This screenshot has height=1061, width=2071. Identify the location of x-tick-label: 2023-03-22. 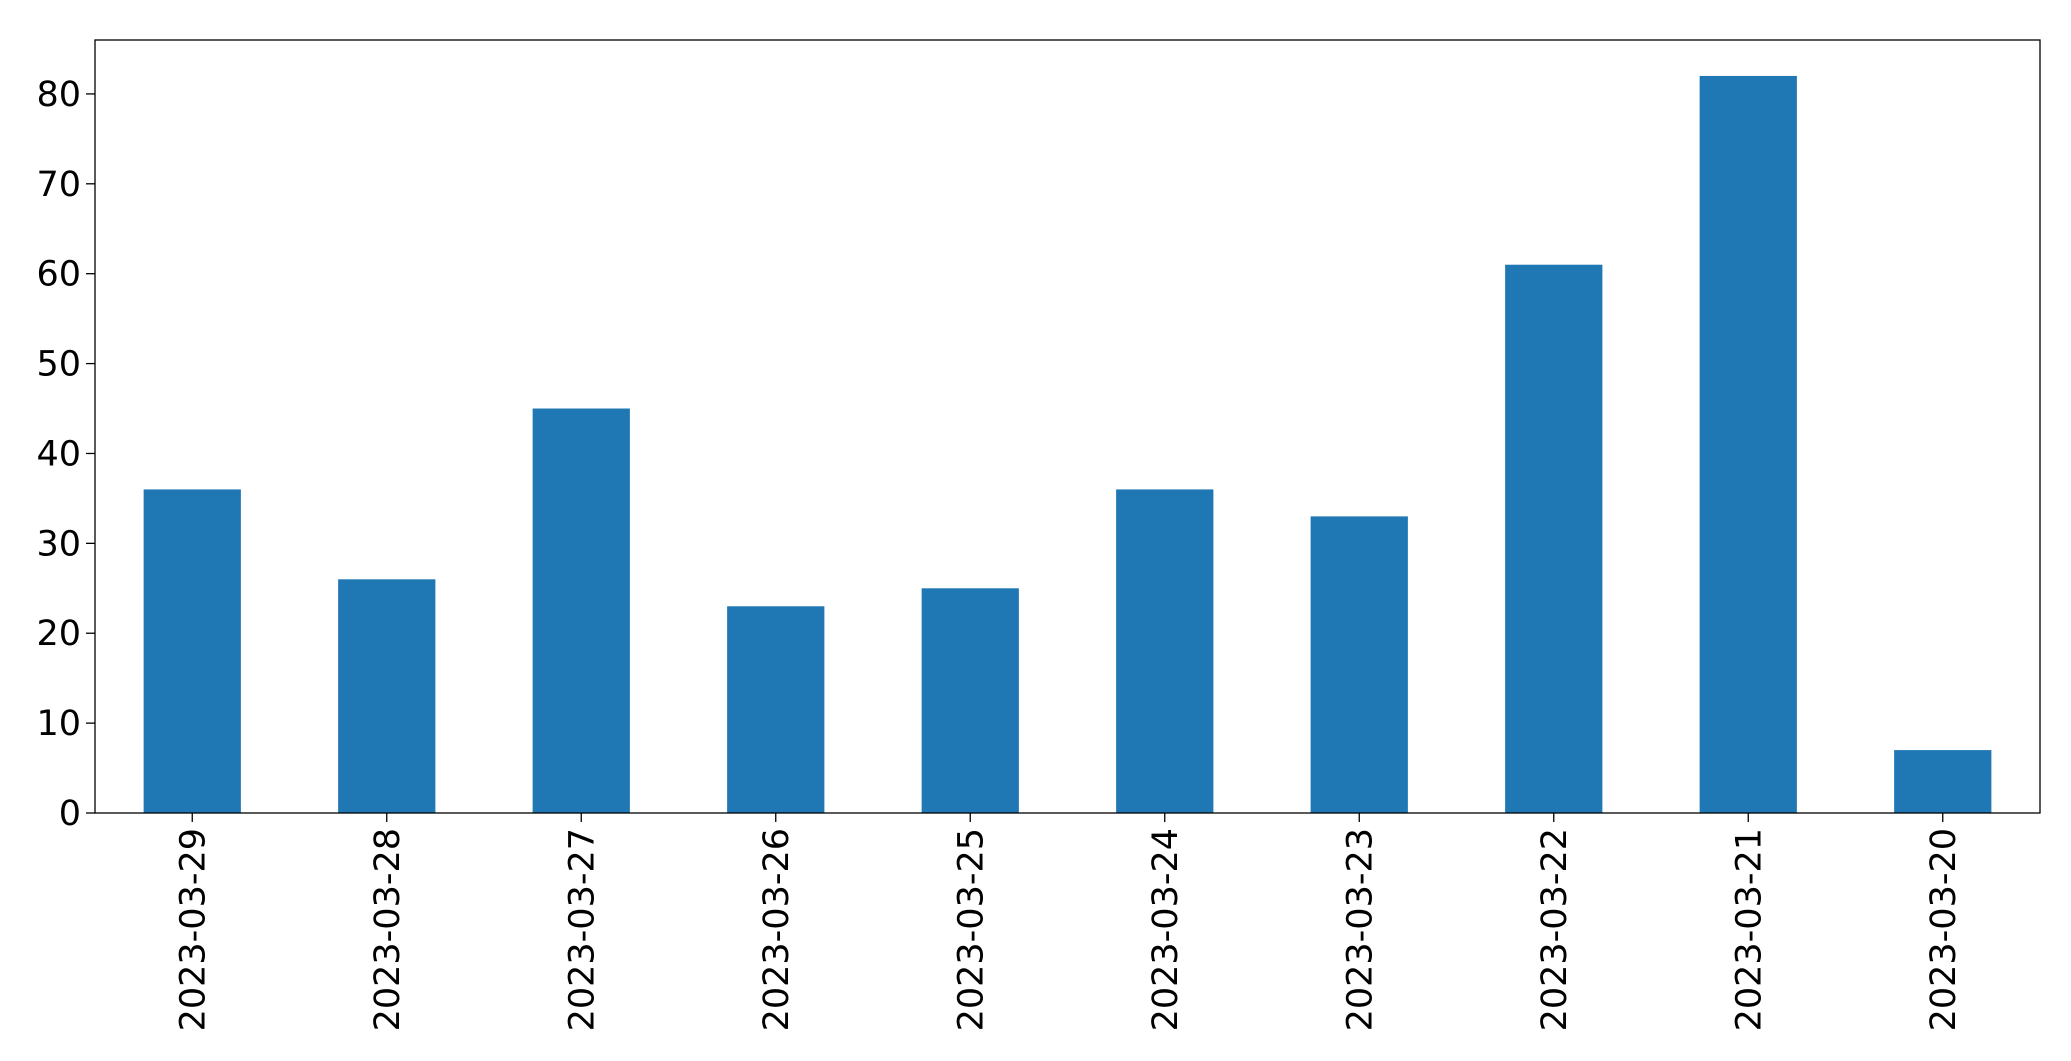
(1555, 929).